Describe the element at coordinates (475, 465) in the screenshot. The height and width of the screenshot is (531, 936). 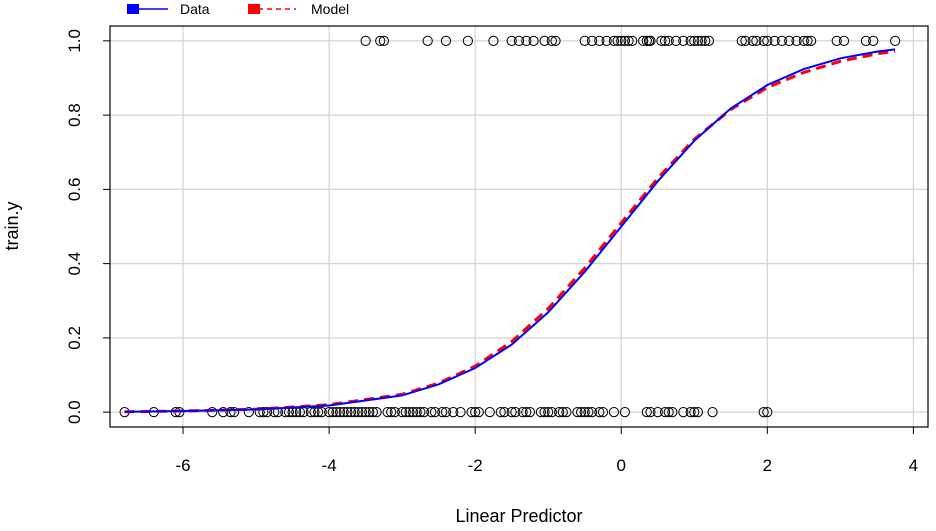
I see `x-tick-label: -2` at that location.